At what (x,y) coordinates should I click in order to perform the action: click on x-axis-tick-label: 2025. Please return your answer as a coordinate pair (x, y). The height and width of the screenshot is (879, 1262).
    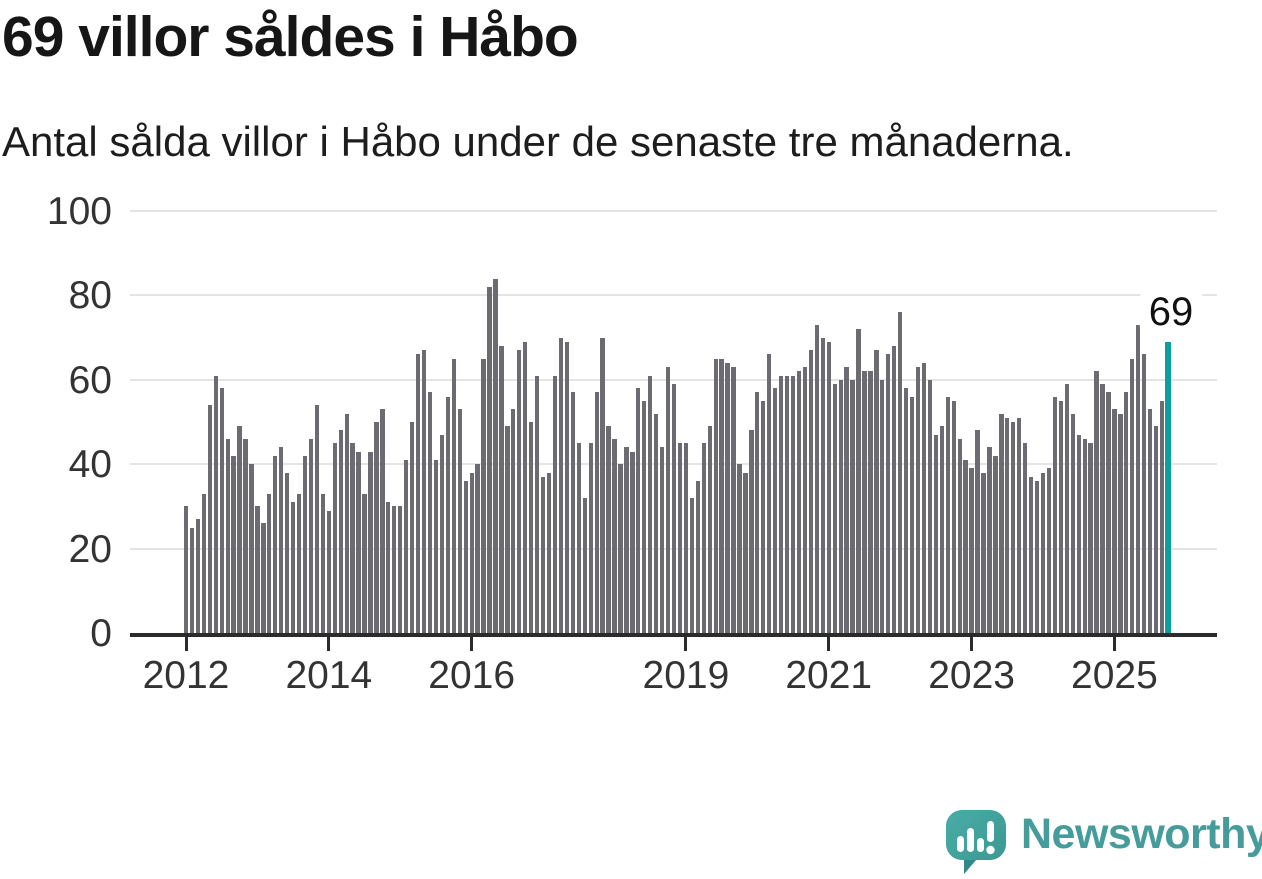
    Looking at the image, I should click on (1114, 675).